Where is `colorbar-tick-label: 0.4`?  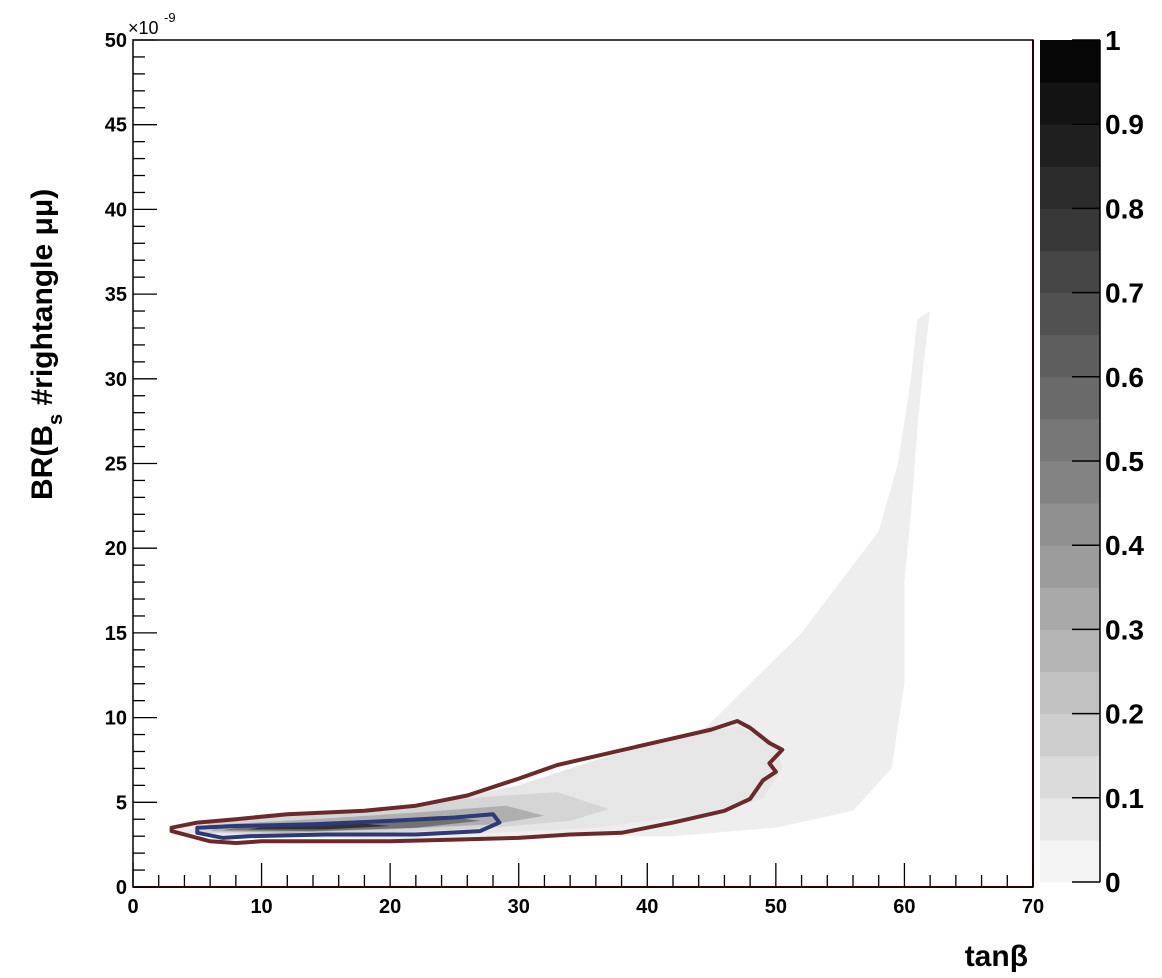
colorbar-tick-label: 0.4 is located at coordinates (1124, 545).